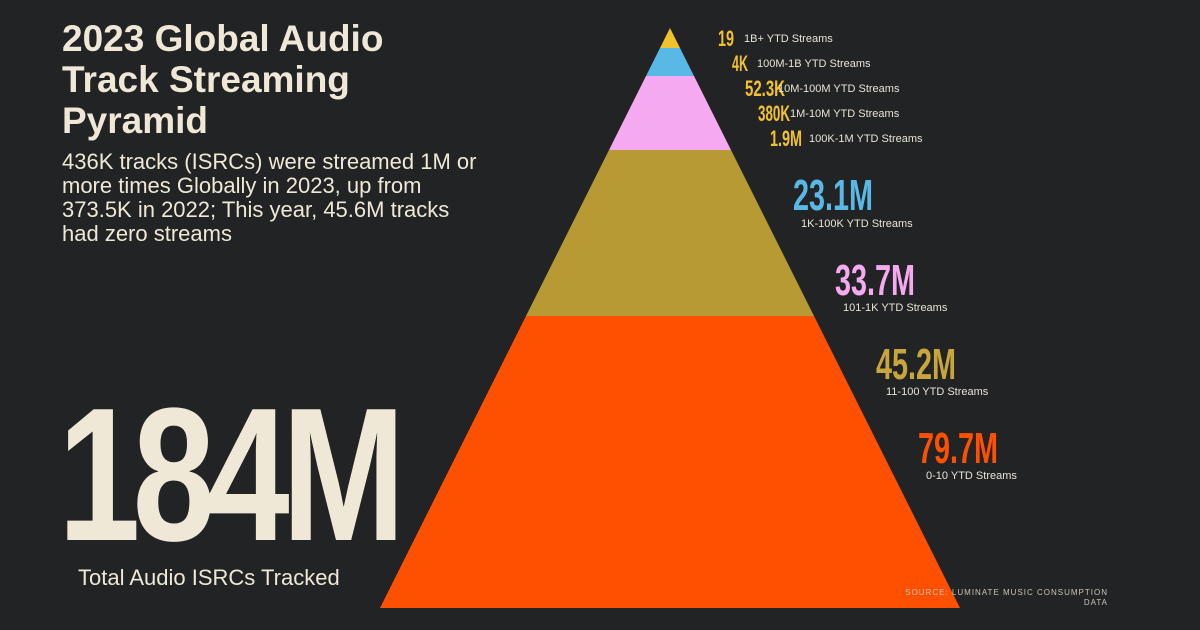  Describe the element at coordinates (726, 38) in the screenshot. I see `tier-value-label: 19` at that location.